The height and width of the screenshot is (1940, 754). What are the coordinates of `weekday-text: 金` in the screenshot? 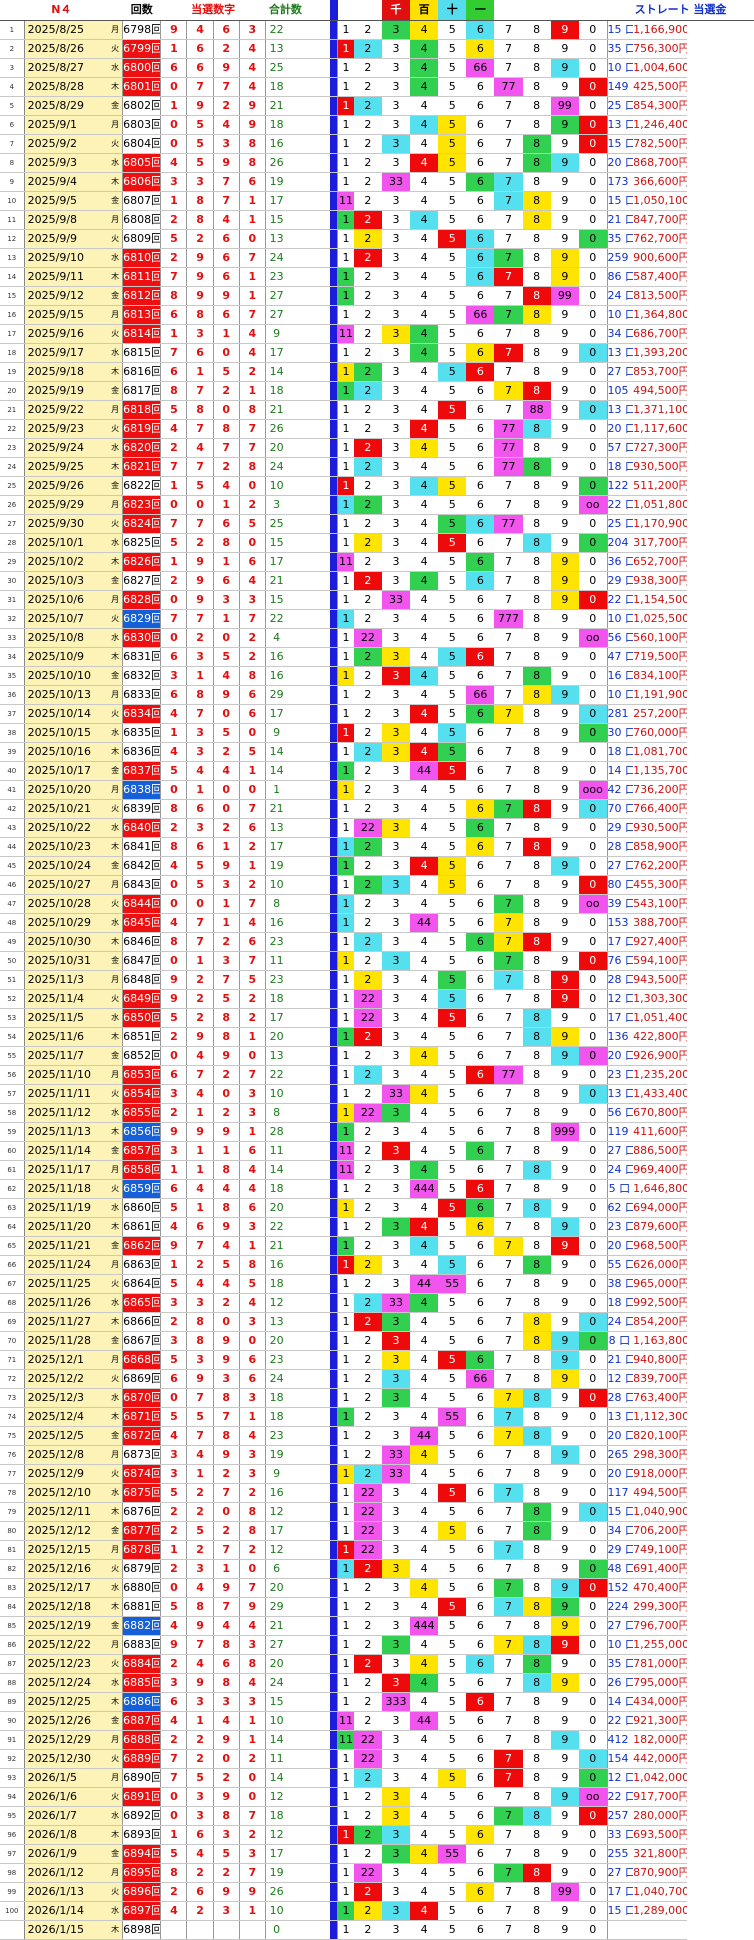 It's located at (115, 865).